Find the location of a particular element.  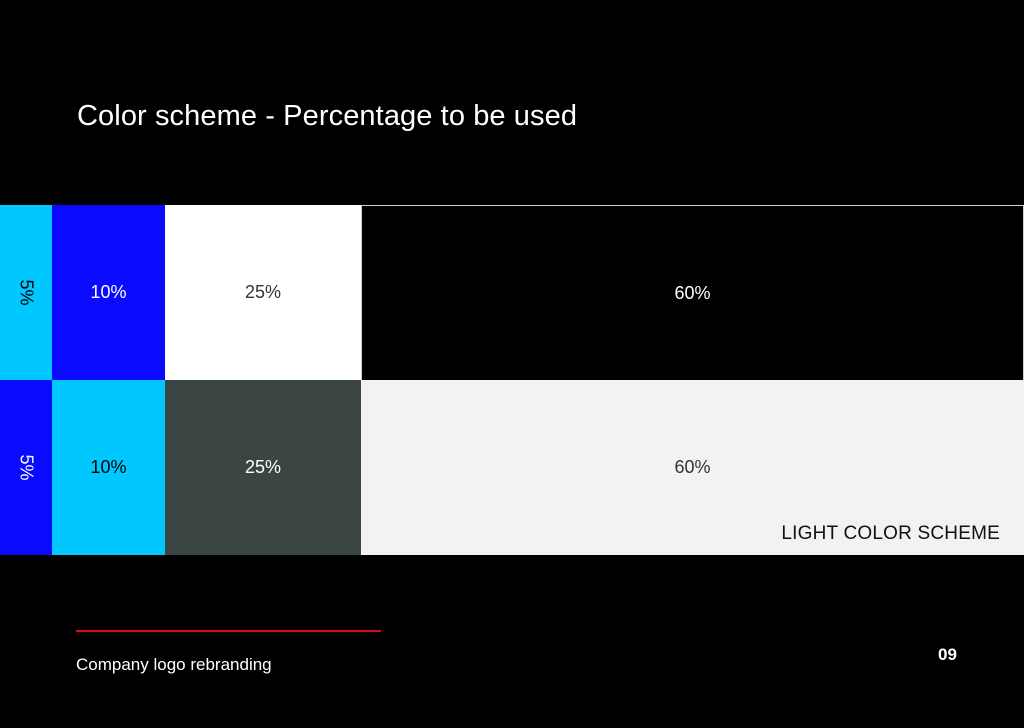

page-title: Color scheme - Percentage to be used is located at coordinates (327, 116).